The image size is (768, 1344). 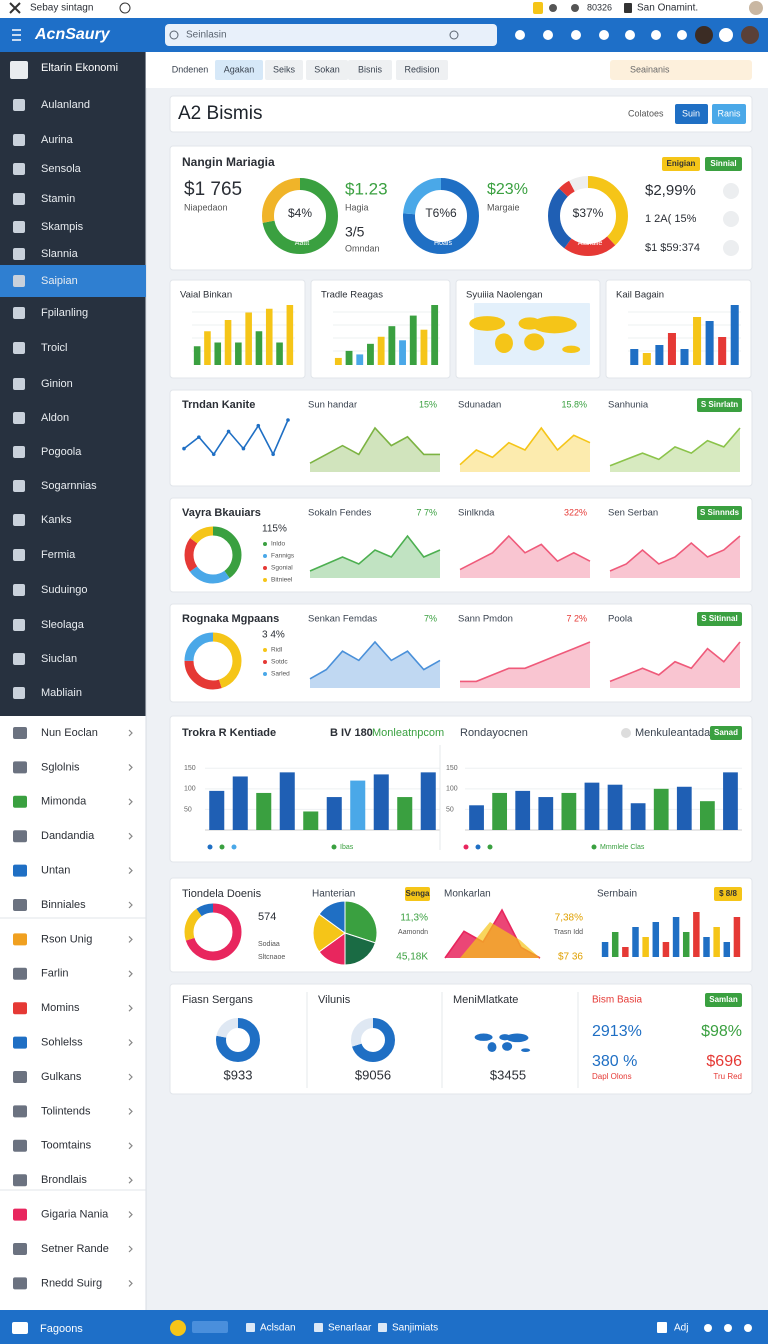 I want to click on label: Senkan Femdas, so click(x=342, y=619).